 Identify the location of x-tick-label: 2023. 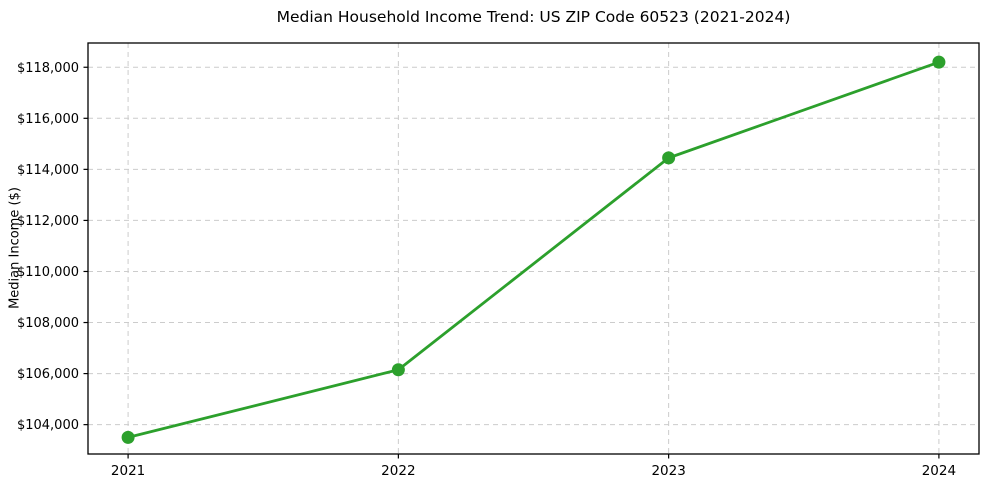
(668, 471).